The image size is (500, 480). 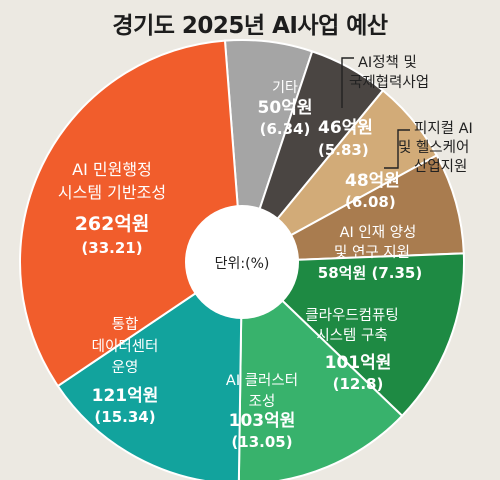 I want to click on slice-name-1-line-1: 기타, so click(x=285, y=88).